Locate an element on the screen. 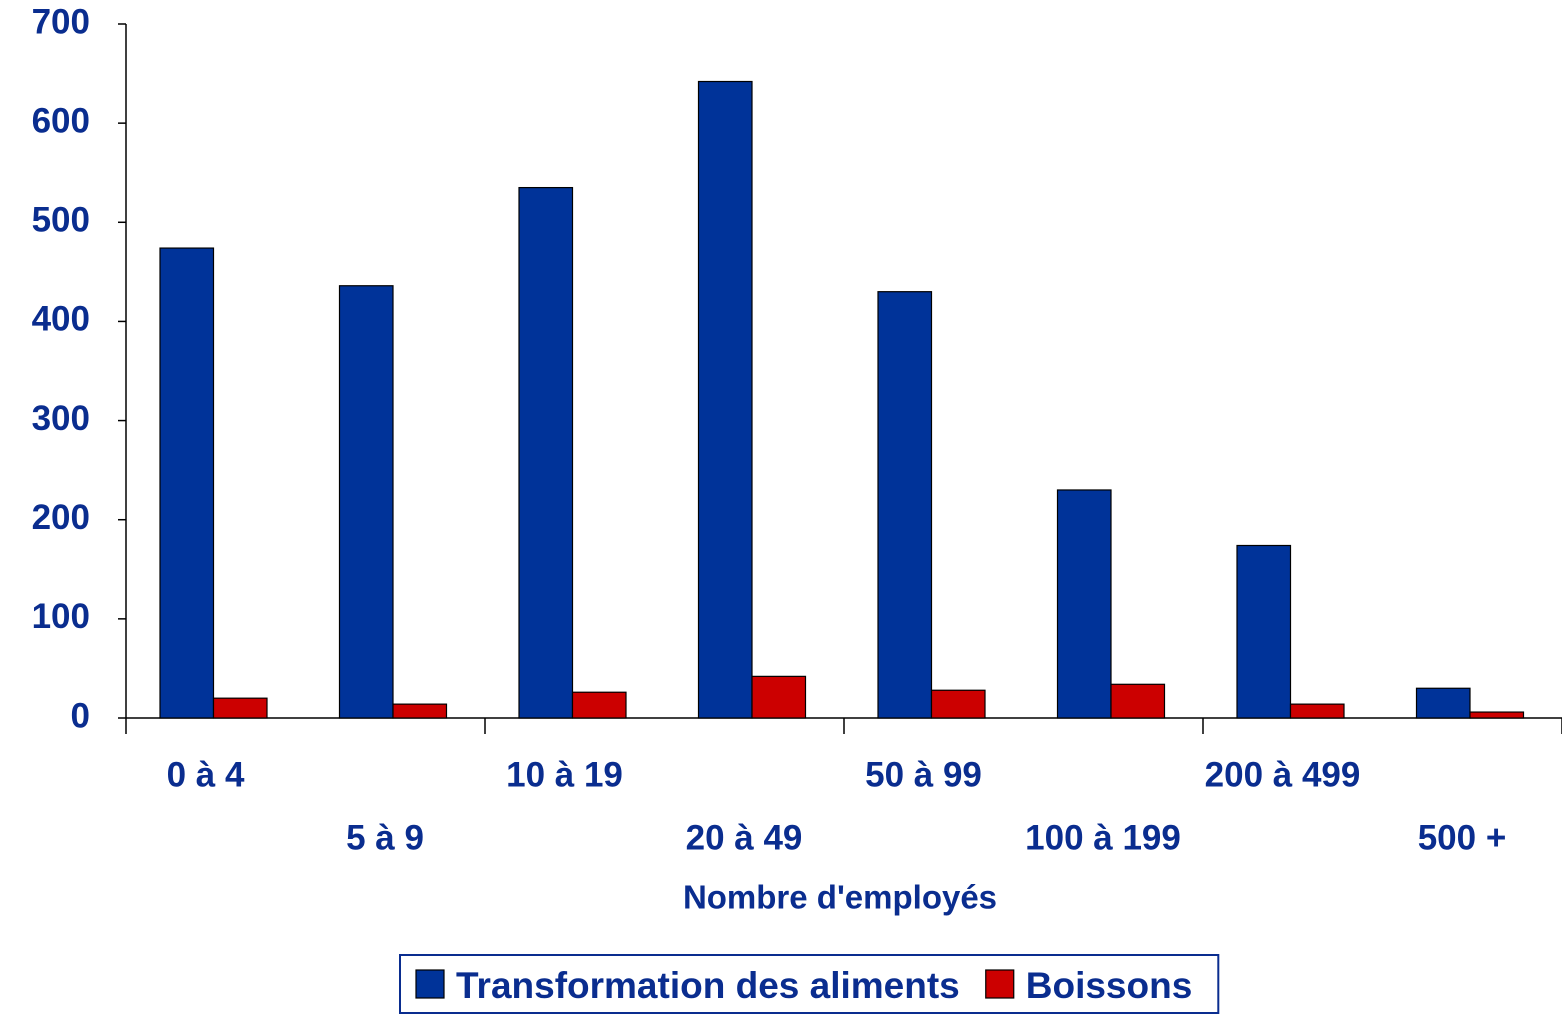  x-tick-label: 5 à 9 is located at coordinates (385, 837).